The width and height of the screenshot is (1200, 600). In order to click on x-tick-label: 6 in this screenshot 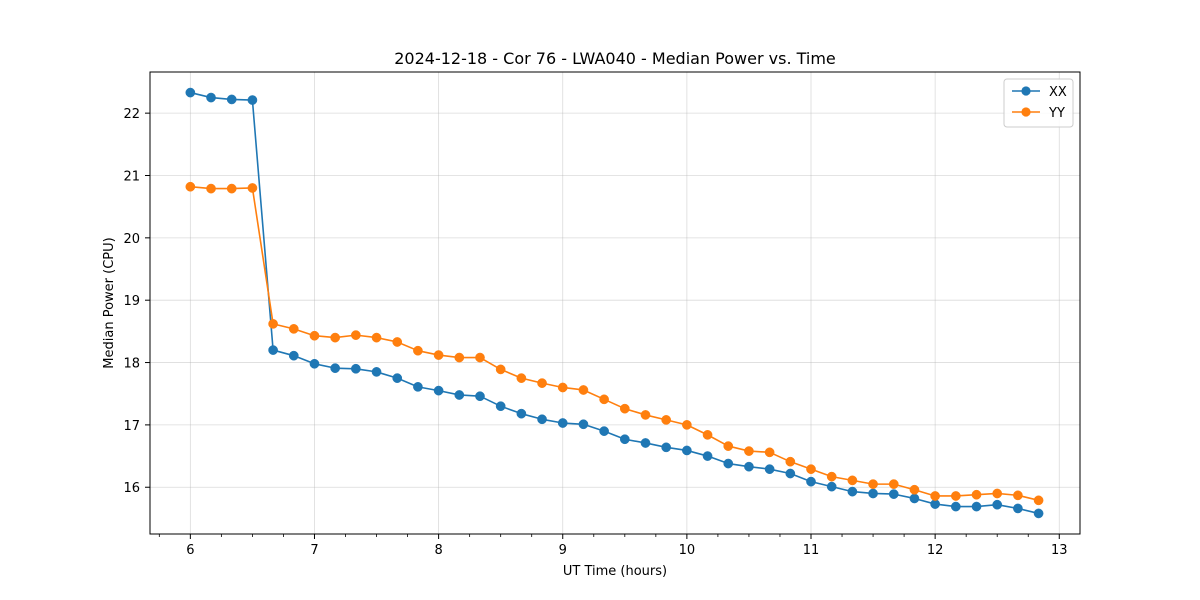, I will do `click(190, 550)`.